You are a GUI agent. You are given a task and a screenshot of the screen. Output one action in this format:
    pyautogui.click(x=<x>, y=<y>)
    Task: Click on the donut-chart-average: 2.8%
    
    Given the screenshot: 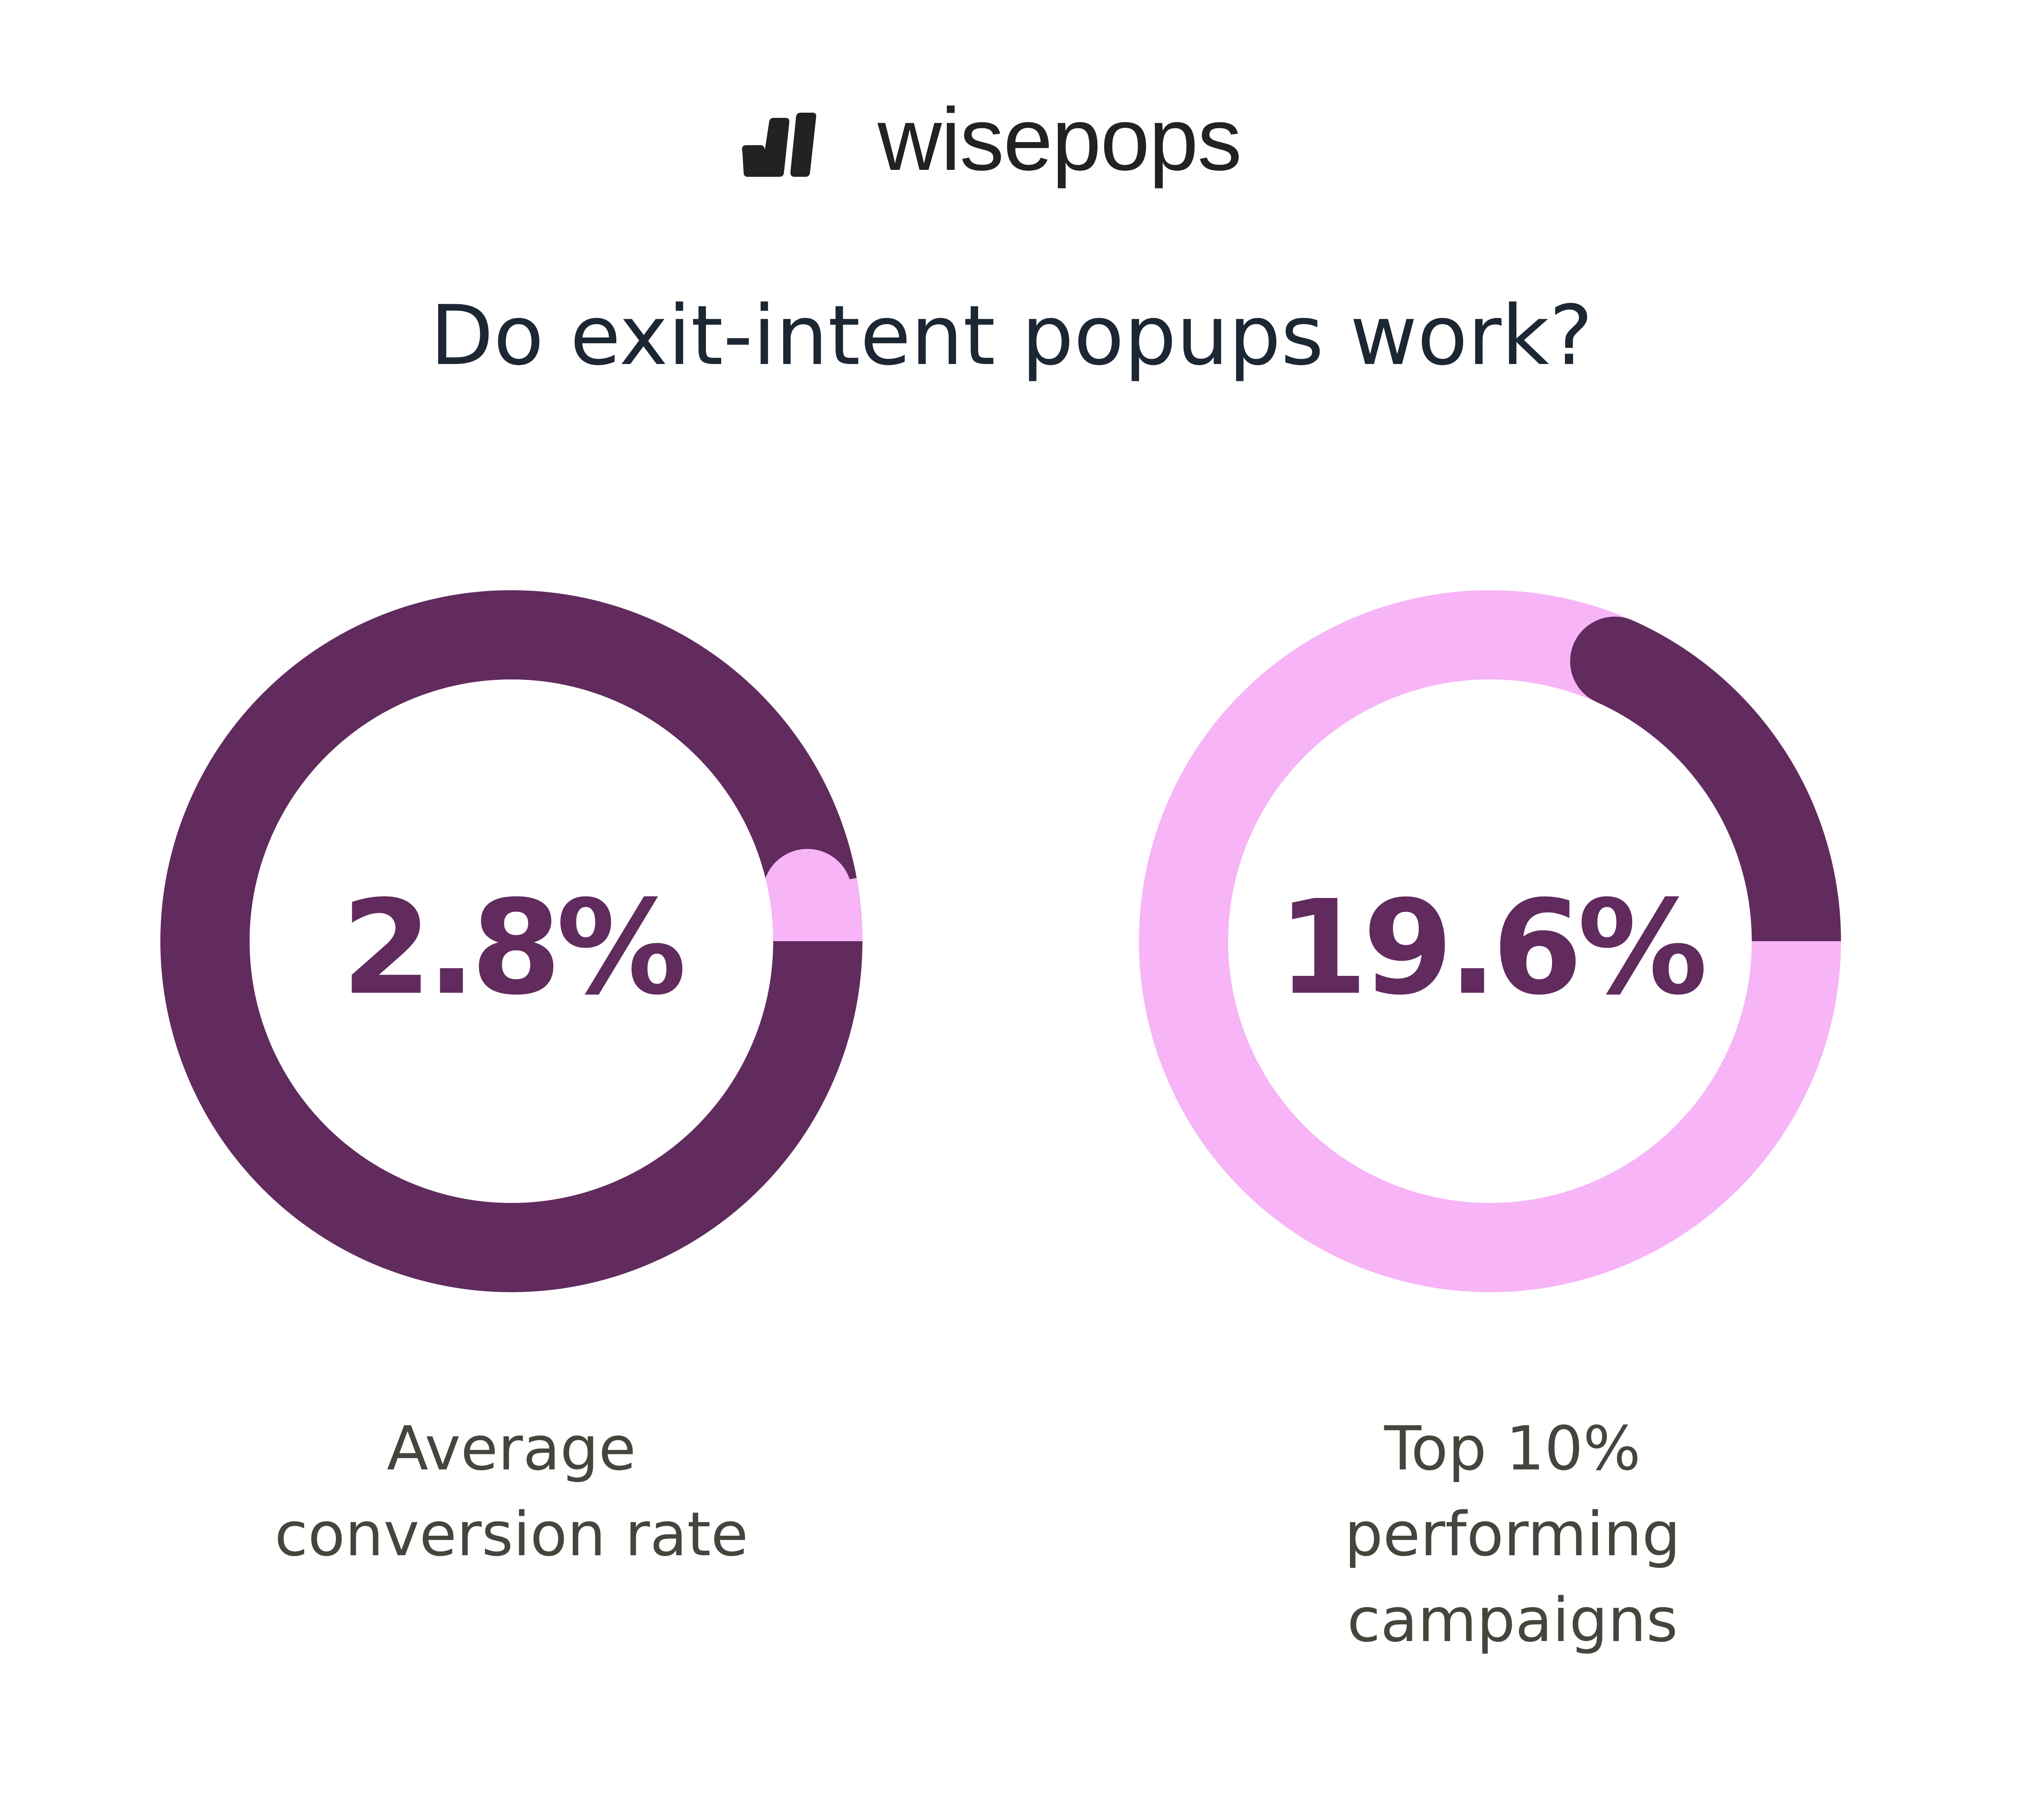 What is the action you would take?
    pyautogui.click(x=511, y=941)
    